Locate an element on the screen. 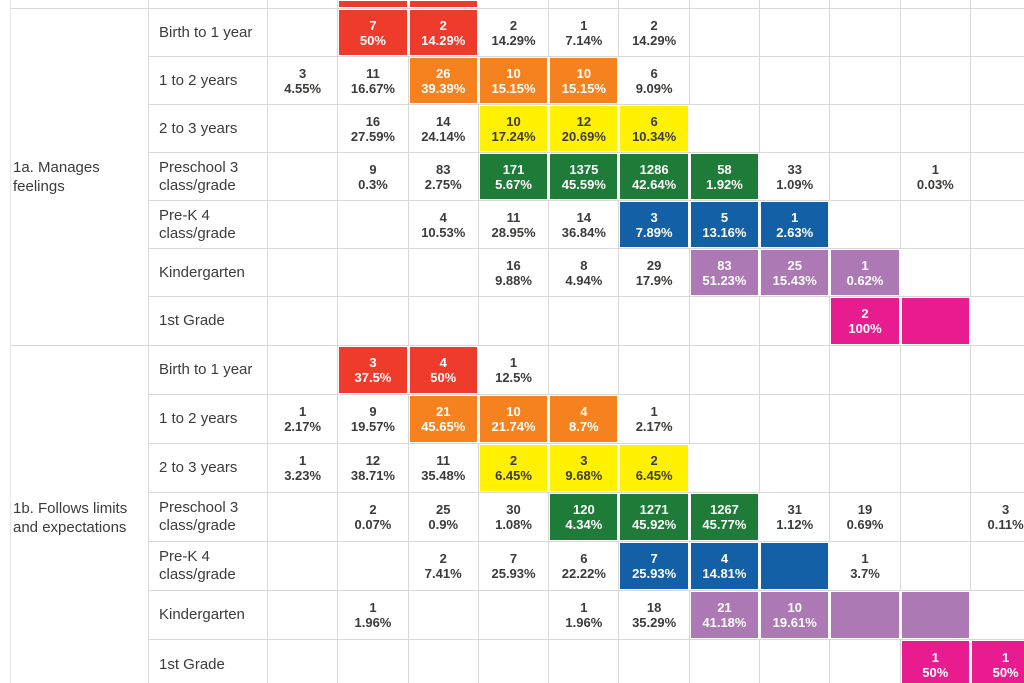  cell-percent: 0.07% is located at coordinates (373, 524).